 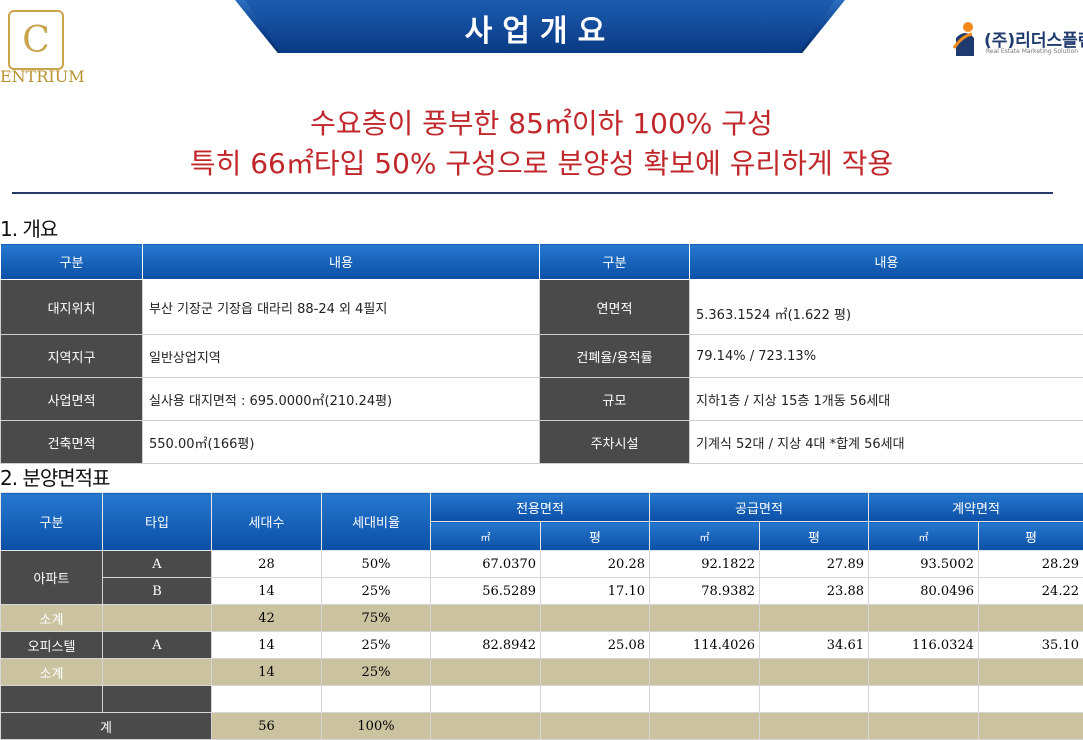 What do you see at coordinates (759, 507) in the screenshot?
I see `col-header-supply-area: 공급면적` at bounding box center [759, 507].